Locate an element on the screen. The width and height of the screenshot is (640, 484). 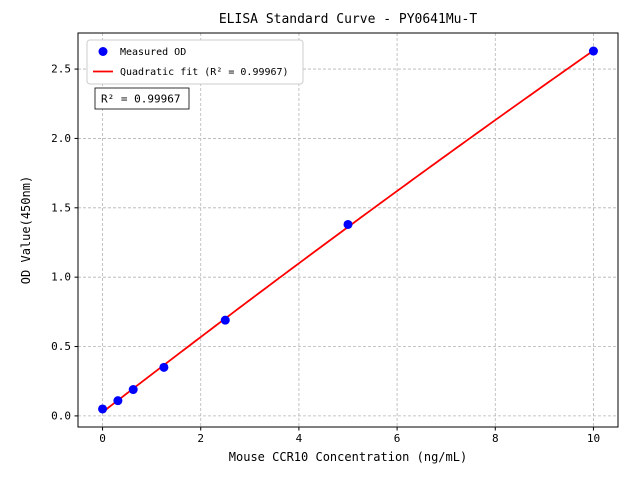
x-tick-label: 6 is located at coordinates (397, 438).